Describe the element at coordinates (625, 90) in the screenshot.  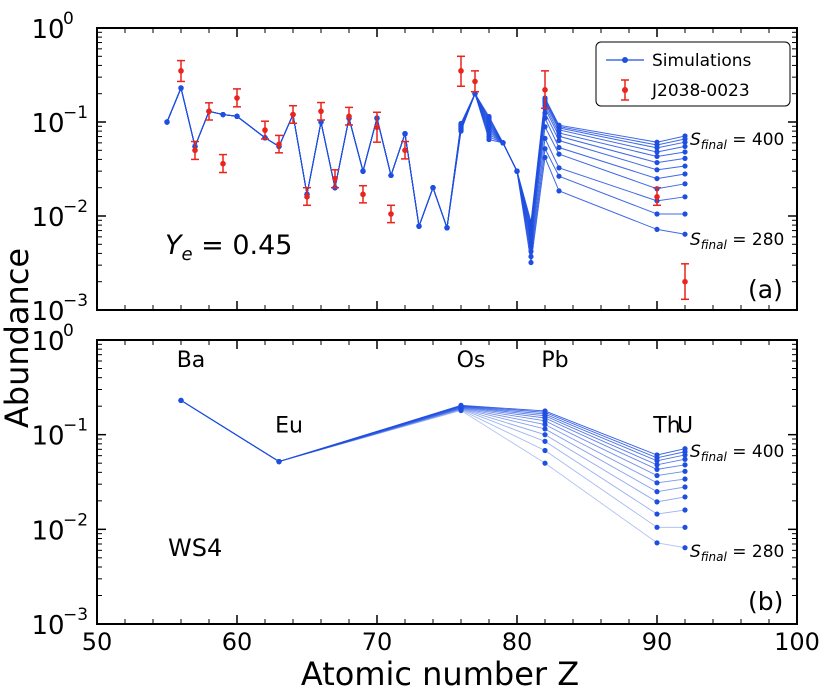
I see `legend-observation-marker` at that location.